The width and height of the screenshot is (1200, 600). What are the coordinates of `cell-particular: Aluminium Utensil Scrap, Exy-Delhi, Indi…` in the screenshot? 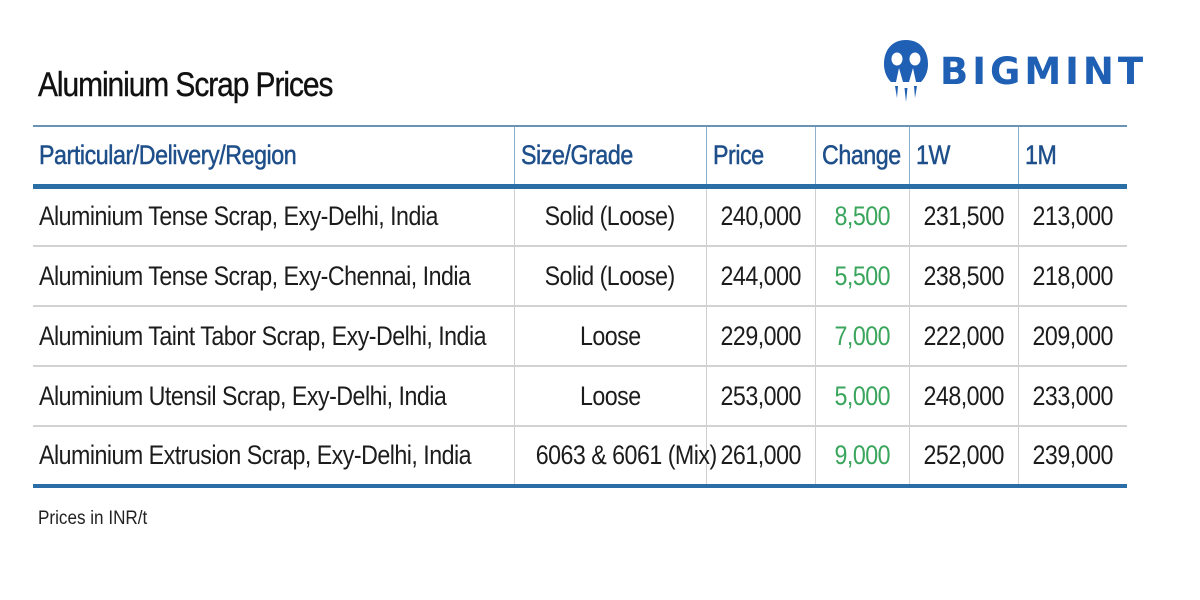 It's located at (273, 396).